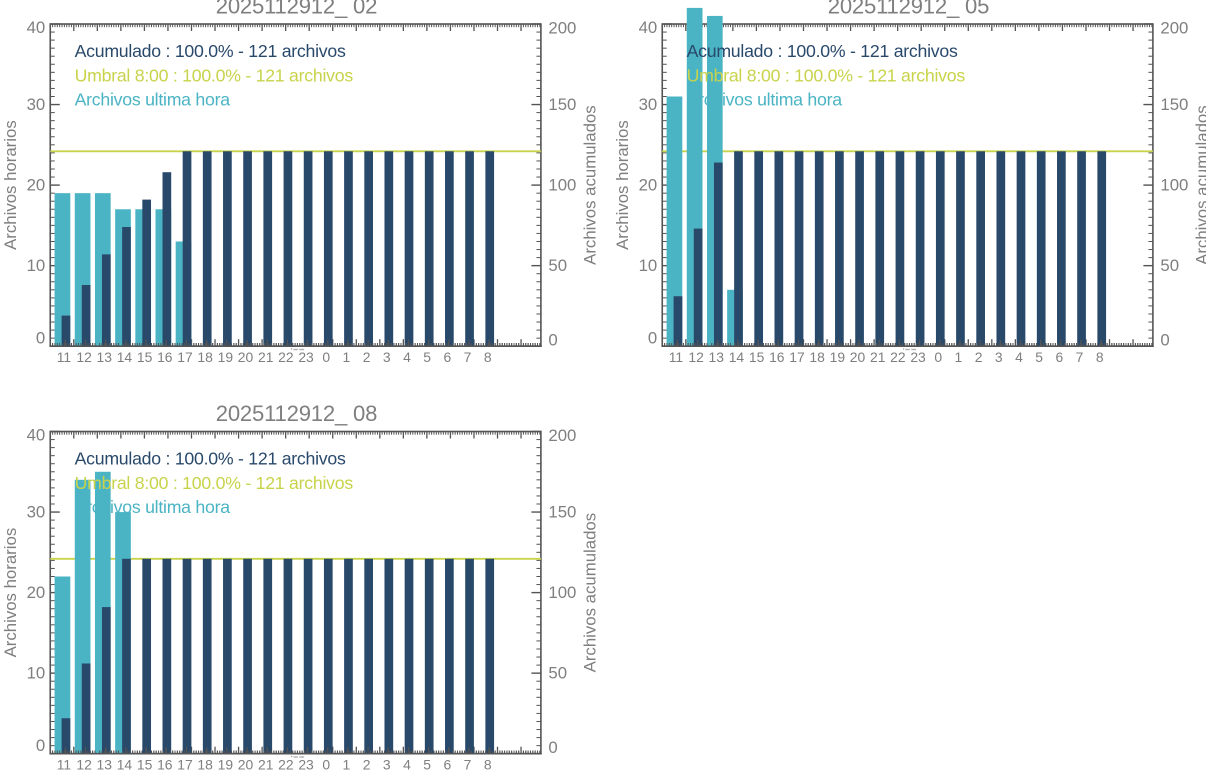 This screenshot has height=776, width=1206. I want to click on svg-text: 4, so click(1019, 357).